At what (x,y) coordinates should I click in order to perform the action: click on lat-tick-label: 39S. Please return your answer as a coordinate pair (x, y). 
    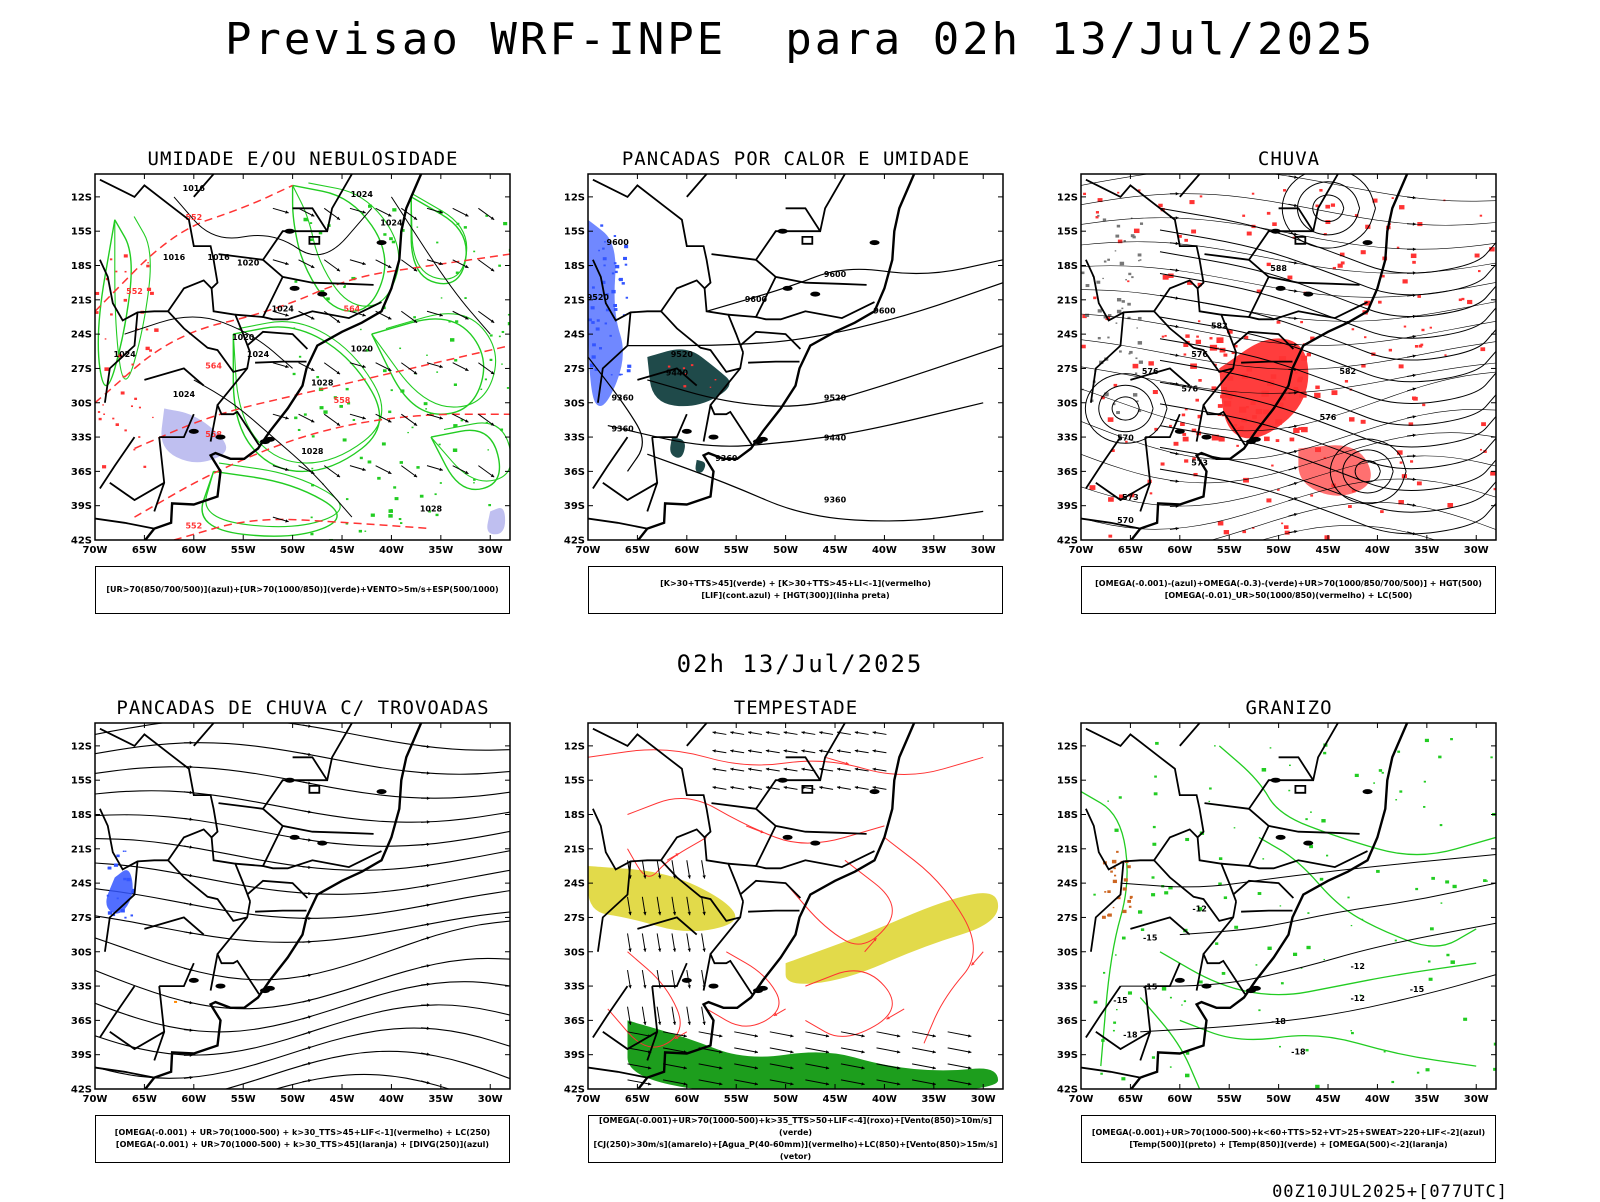
    Looking at the image, I should click on (574, 506).